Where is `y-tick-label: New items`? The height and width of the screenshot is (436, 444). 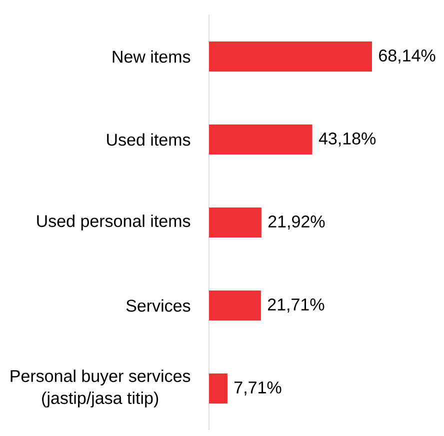 y-tick-label: New items is located at coordinates (151, 56).